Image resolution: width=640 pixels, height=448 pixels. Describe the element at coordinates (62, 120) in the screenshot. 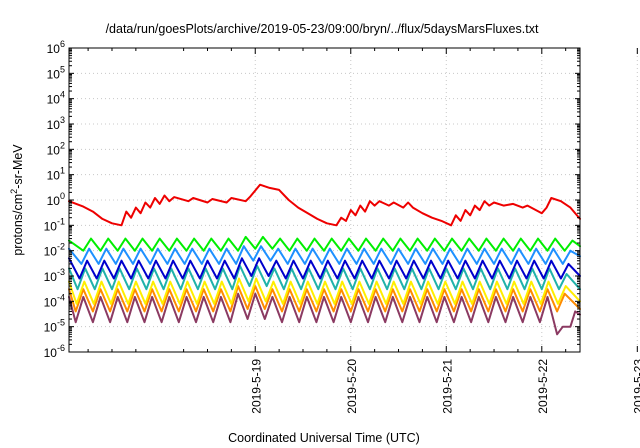

I see `y-tick-exponent: 3` at that location.